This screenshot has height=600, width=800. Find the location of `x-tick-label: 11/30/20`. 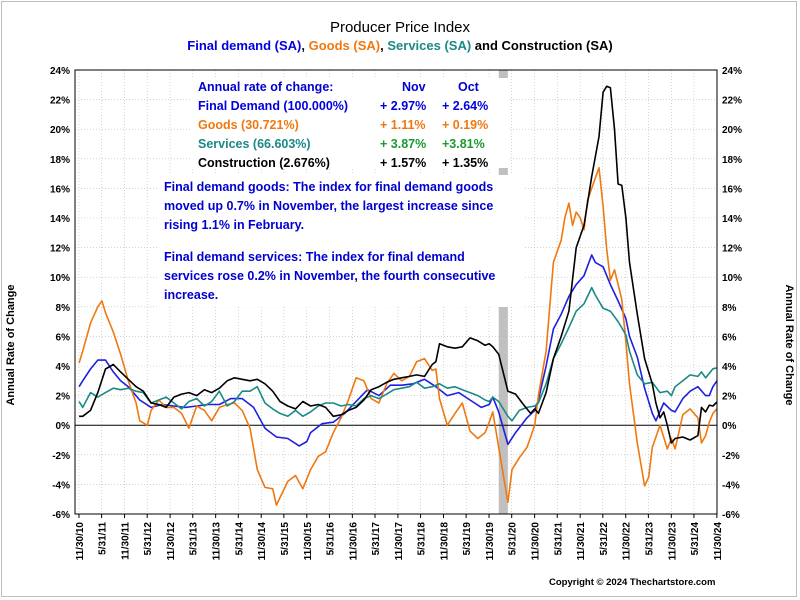

x-tick-label: 11/30/20 is located at coordinates (536, 541).